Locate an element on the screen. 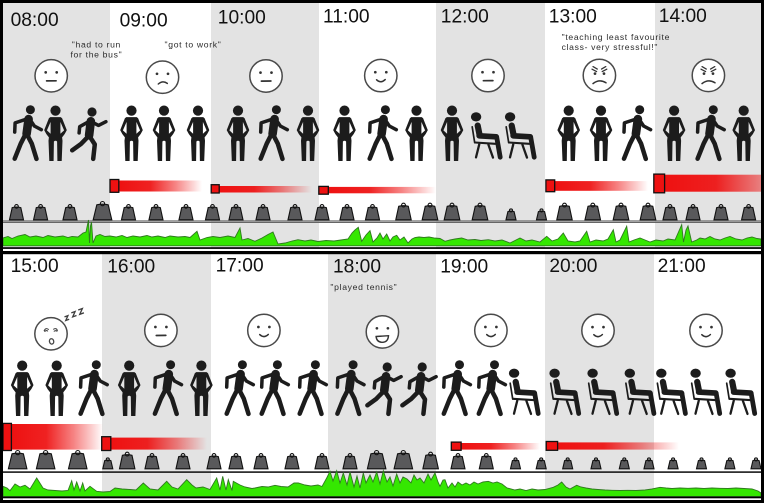  svg-text: 21:00 is located at coordinates (682, 266).